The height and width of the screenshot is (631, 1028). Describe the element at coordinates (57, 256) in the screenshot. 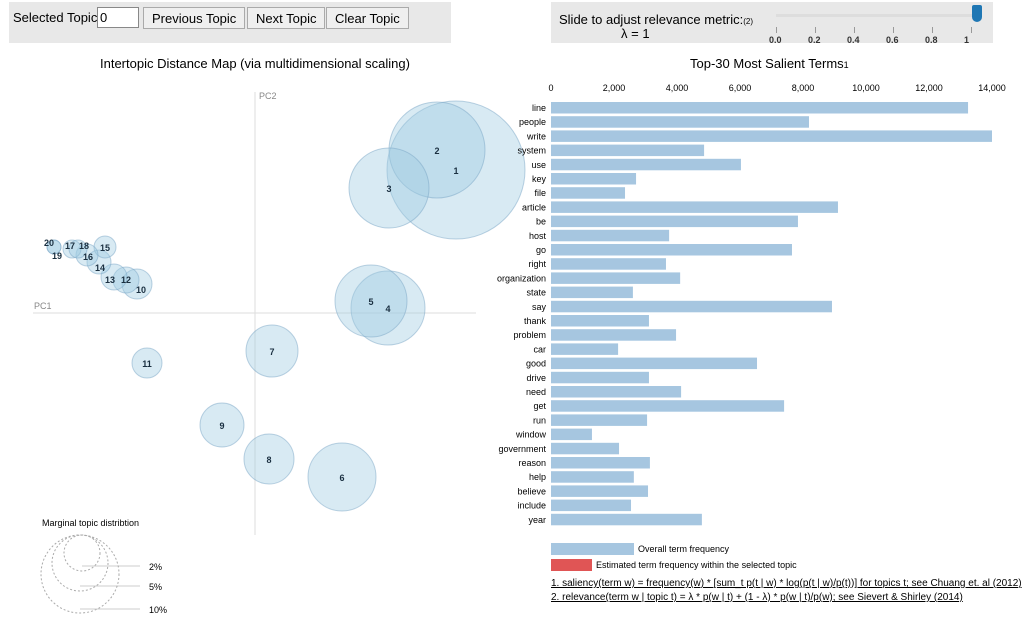

I see `topic-label: 19` at that location.